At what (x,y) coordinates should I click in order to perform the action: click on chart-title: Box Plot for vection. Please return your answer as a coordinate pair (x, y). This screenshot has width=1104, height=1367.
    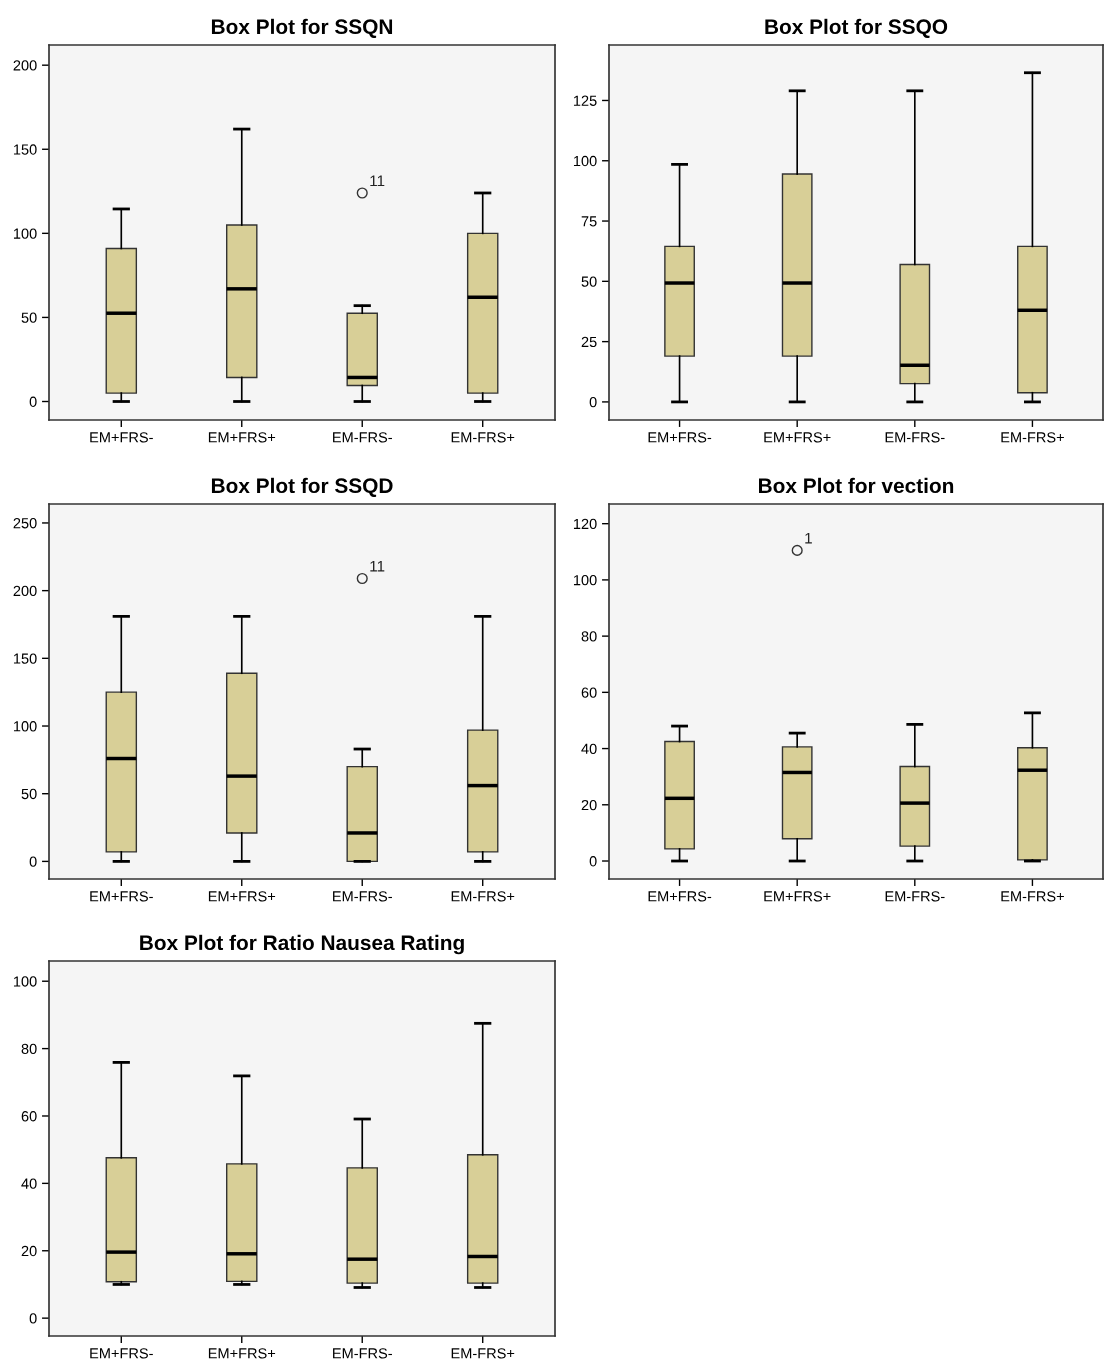
    Looking at the image, I should click on (856, 485).